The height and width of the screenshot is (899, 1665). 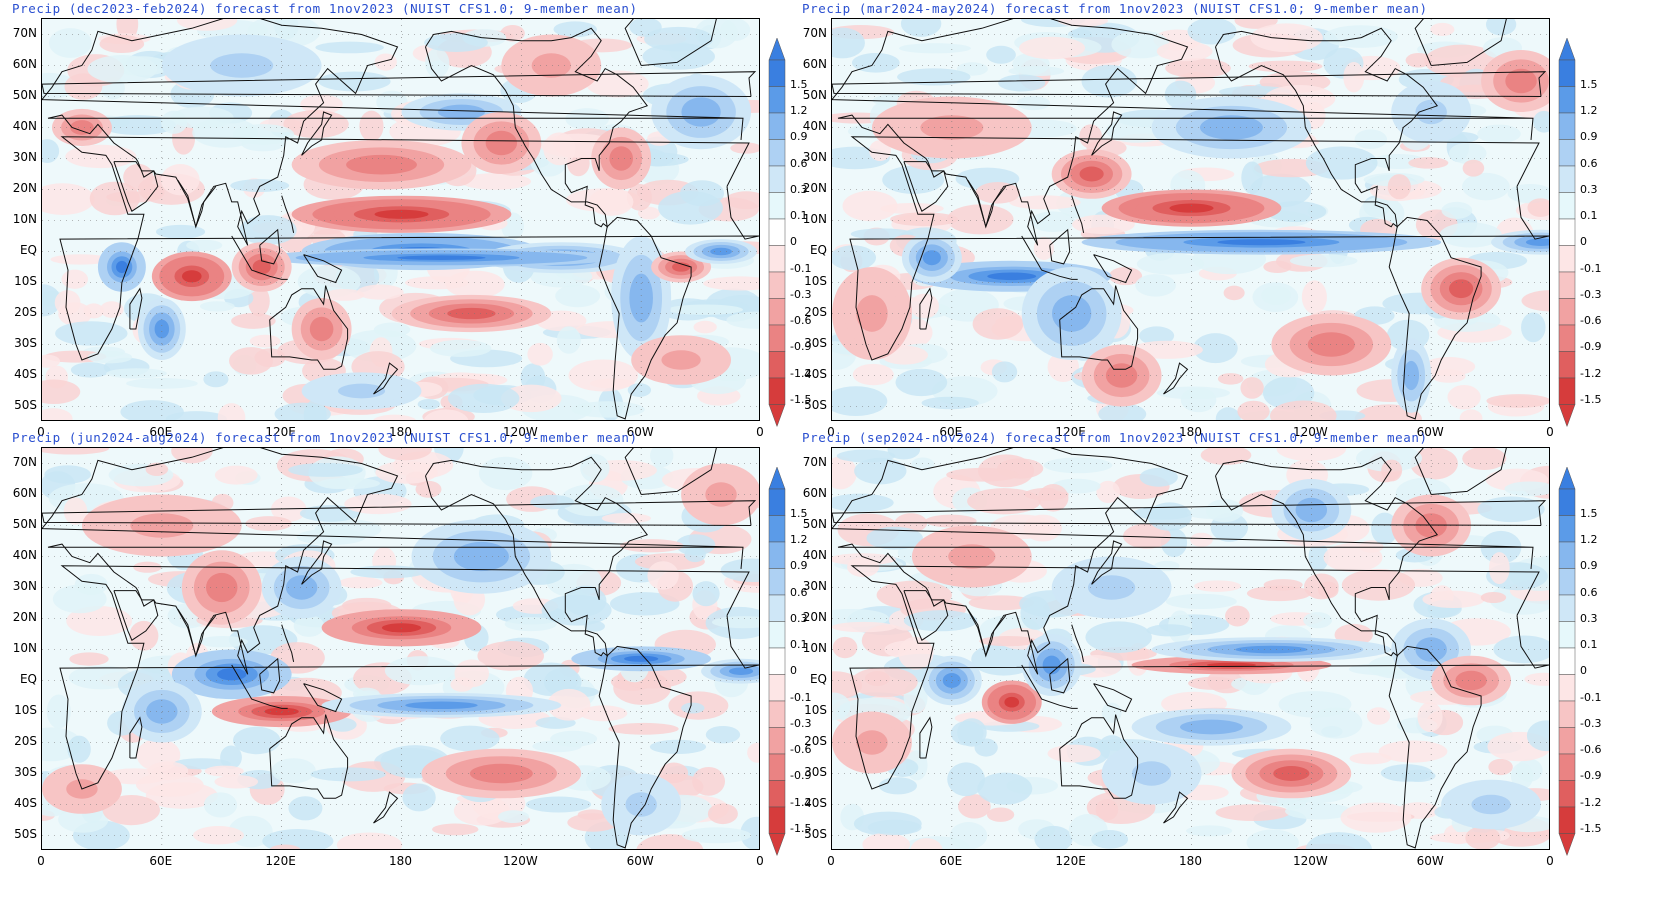 What do you see at coordinates (280, 861) in the screenshot?
I see `lon-tick-label: 120E` at bounding box center [280, 861].